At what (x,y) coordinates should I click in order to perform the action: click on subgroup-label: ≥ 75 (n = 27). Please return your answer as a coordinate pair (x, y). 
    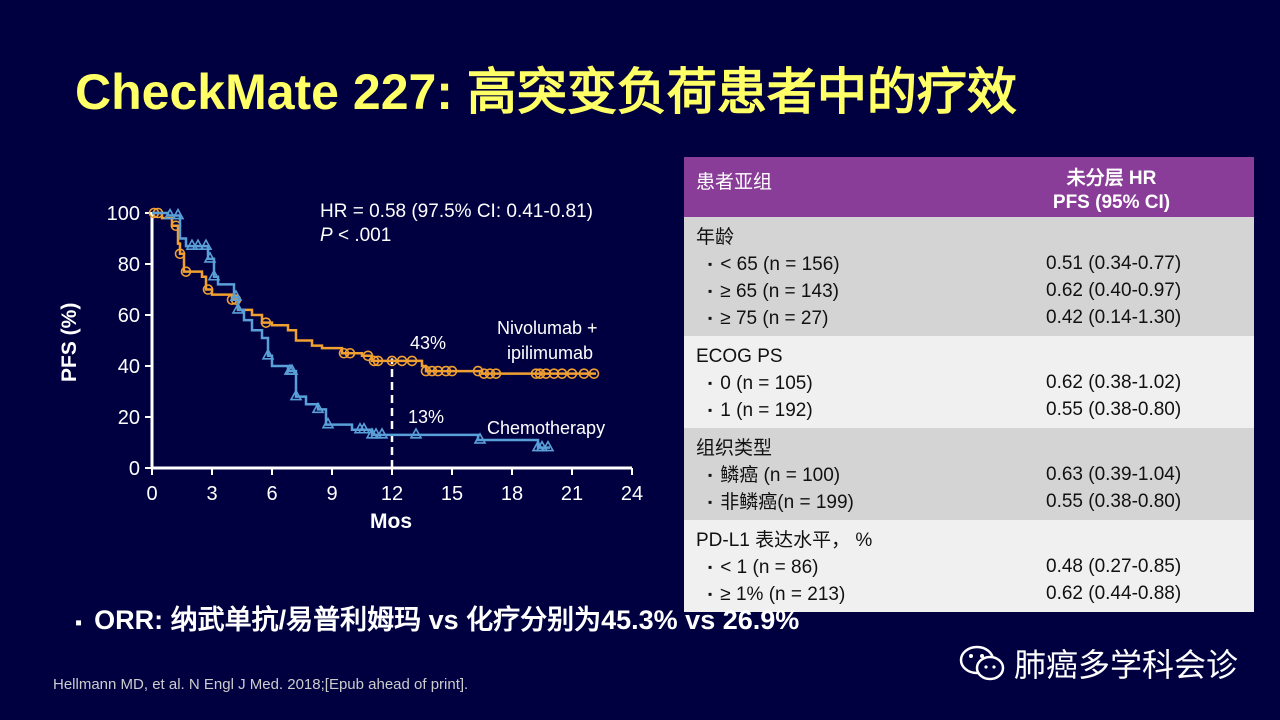
    Looking at the image, I should click on (774, 318).